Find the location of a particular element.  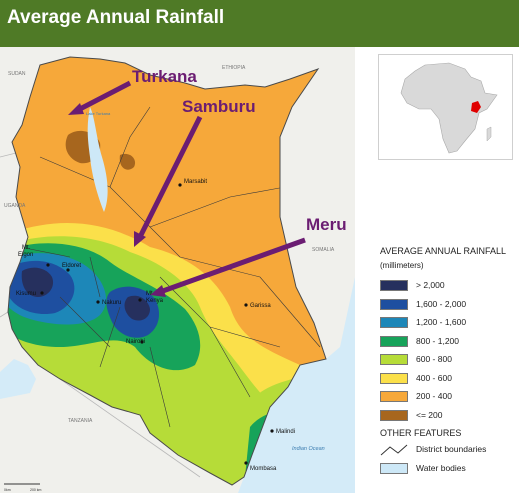

label-kisumu: Kisumu is located at coordinates (26, 294).